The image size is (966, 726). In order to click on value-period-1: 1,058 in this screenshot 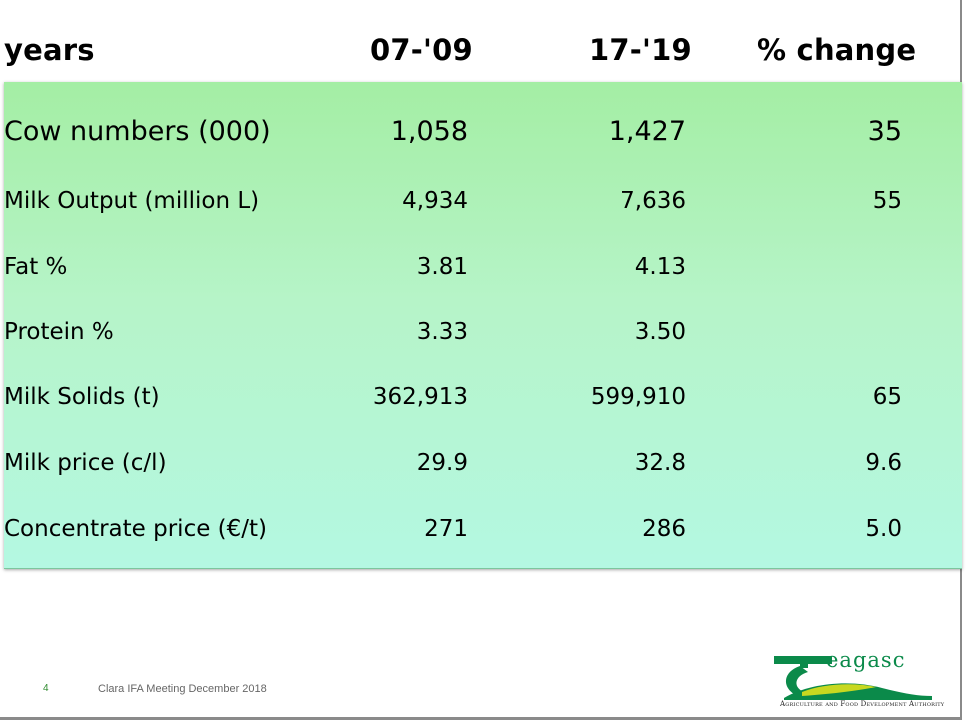, I will do `click(429, 131)`.